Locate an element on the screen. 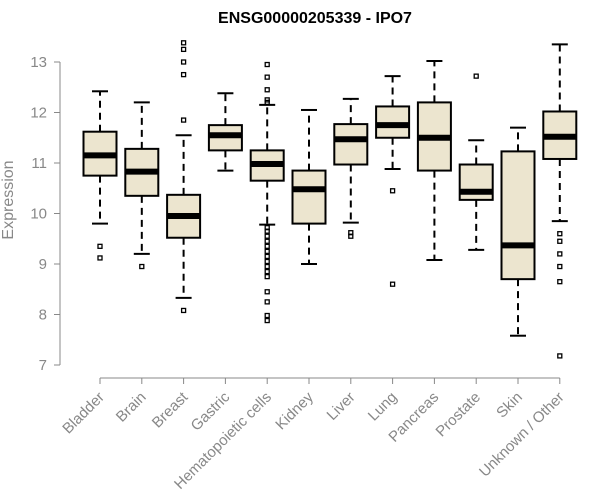  chart-title: ENSG00000205339 - IPO7 is located at coordinates (315, 18).